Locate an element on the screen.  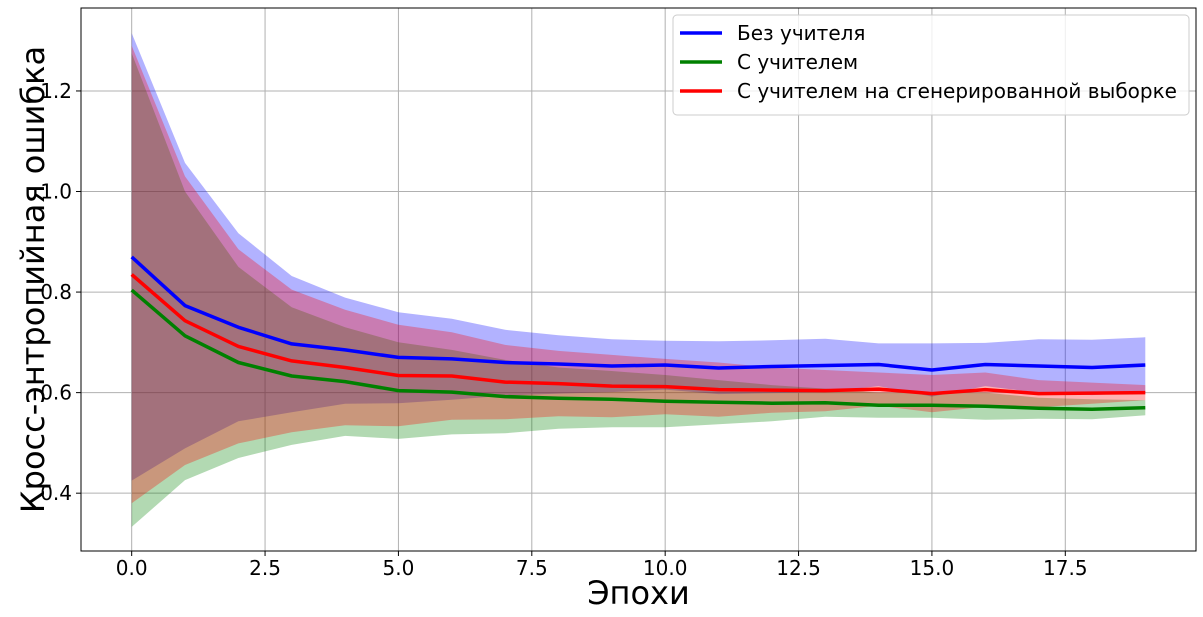
y-tick-label: 0.4 is located at coordinates (56, 493).